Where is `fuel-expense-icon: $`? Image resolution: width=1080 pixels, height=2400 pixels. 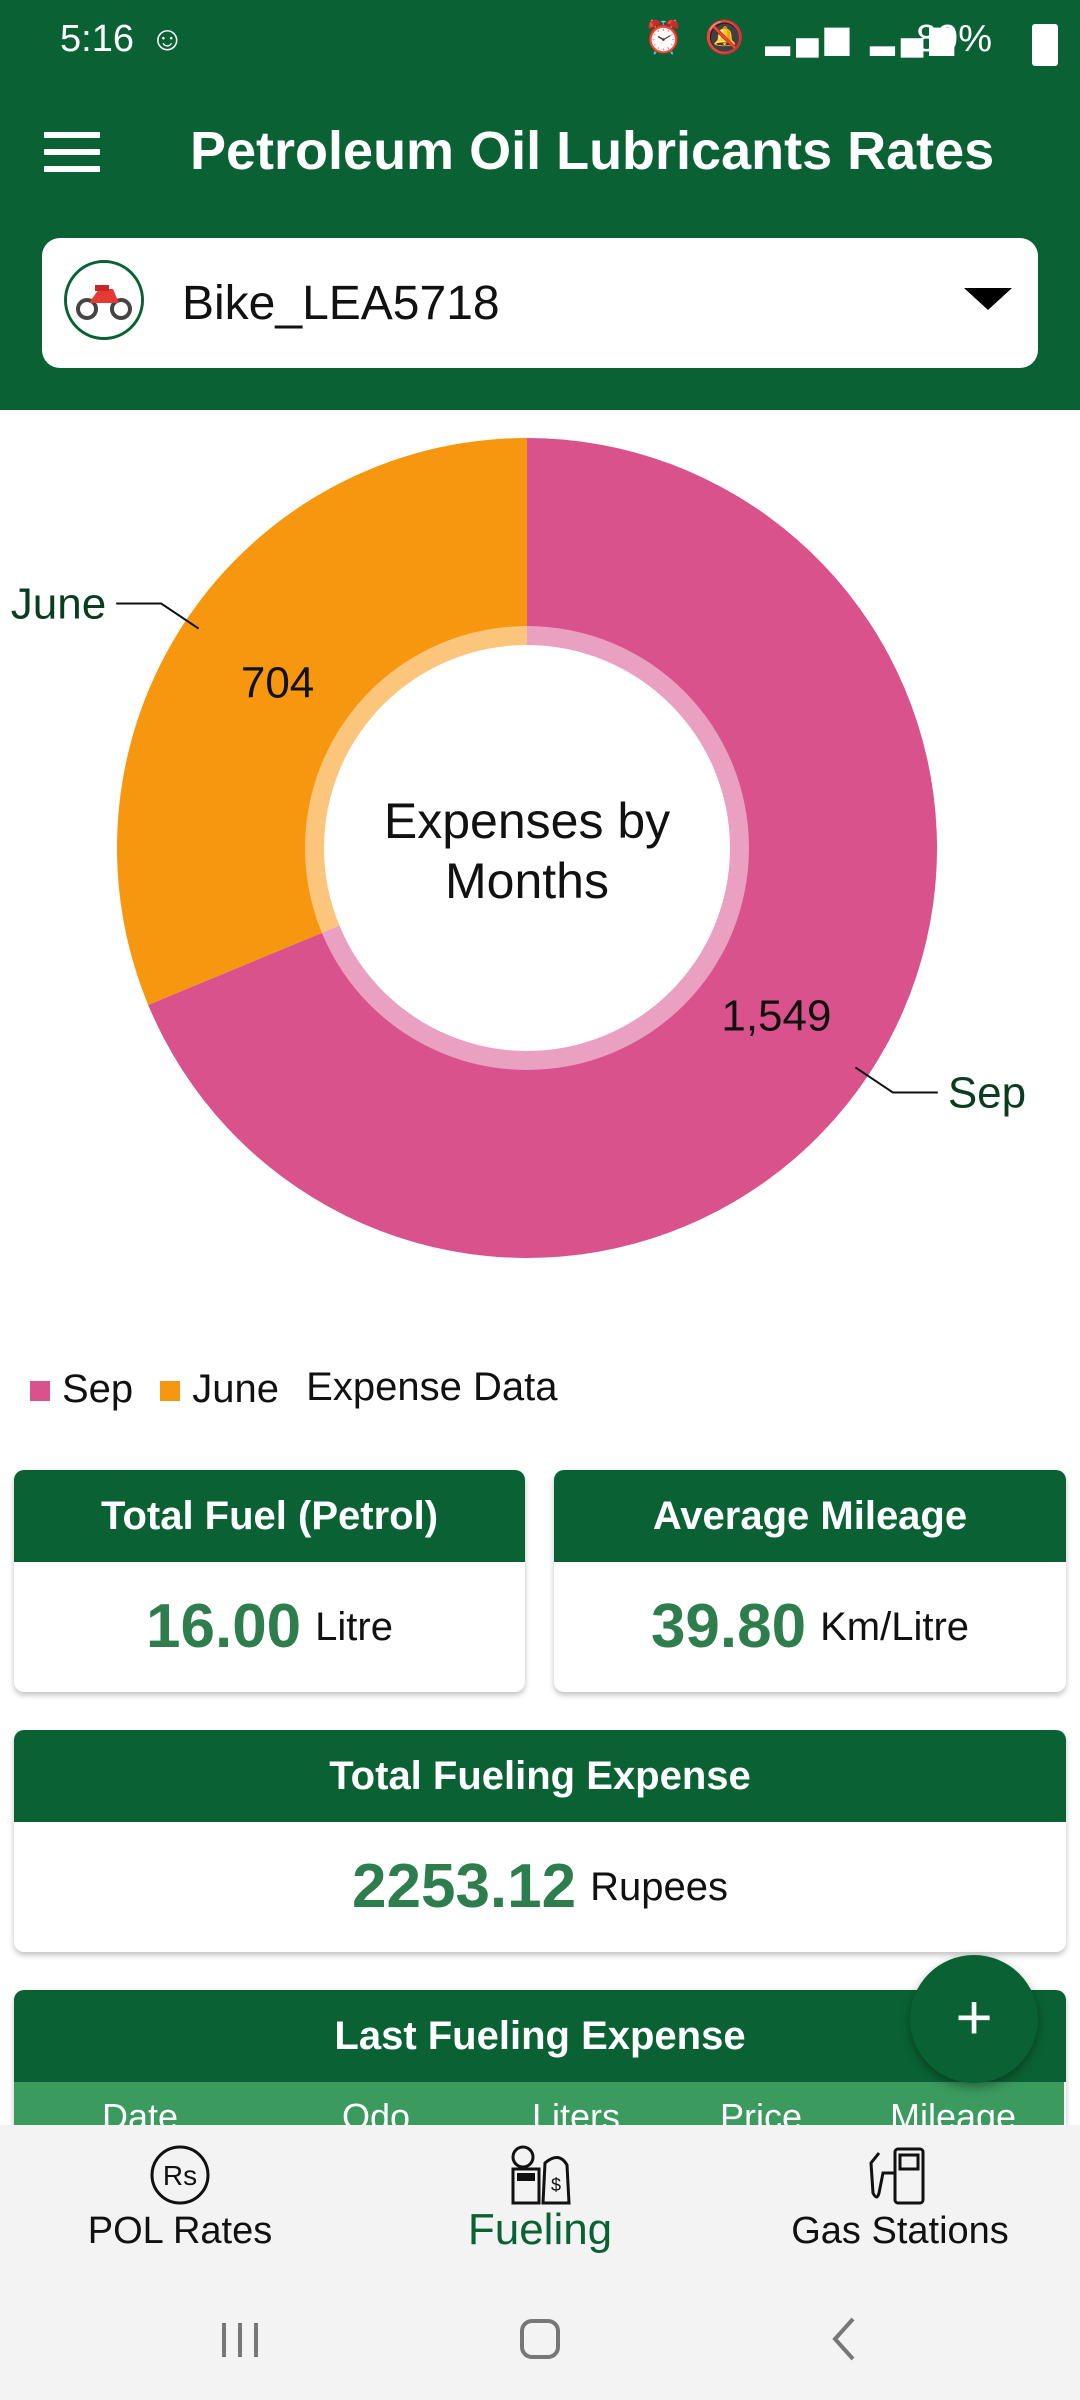
fuel-expense-icon: $ is located at coordinates (541, 2175).